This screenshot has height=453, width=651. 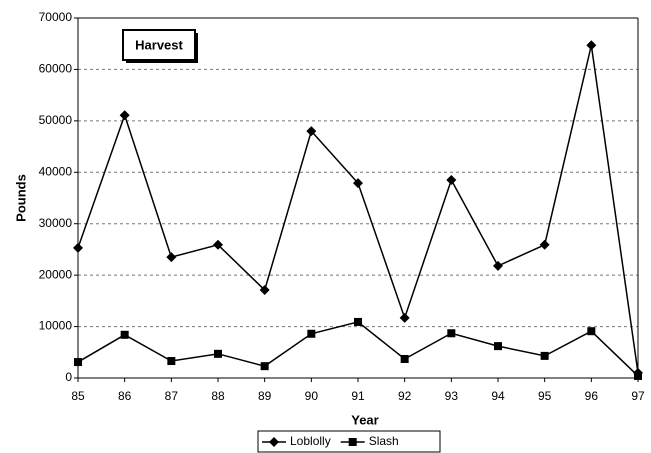 I want to click on x-tick-label: 89, so click(x=265, y=396).